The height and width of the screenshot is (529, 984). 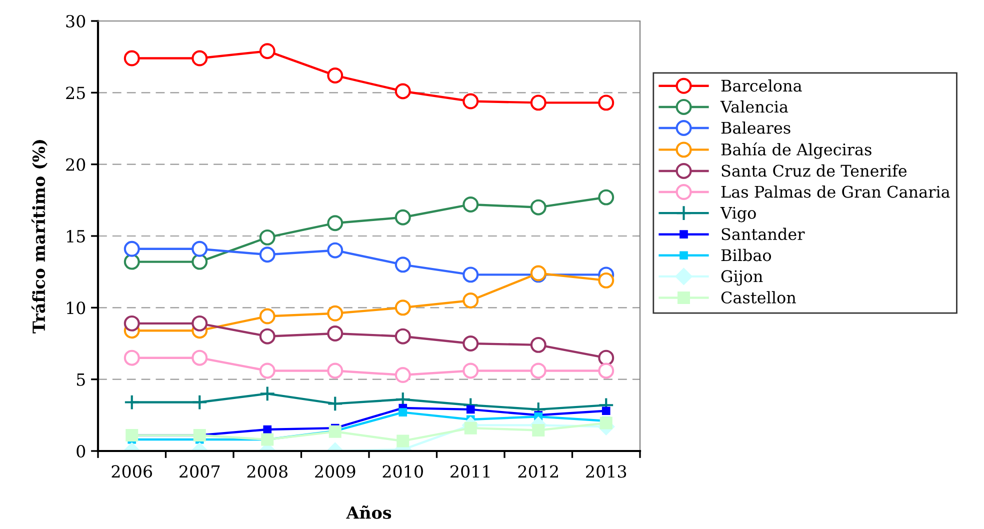 What do you see at coordinates (755, 127) in the screenshot?
I see `legend-label: Baleares` at bounding box center [755, 127].